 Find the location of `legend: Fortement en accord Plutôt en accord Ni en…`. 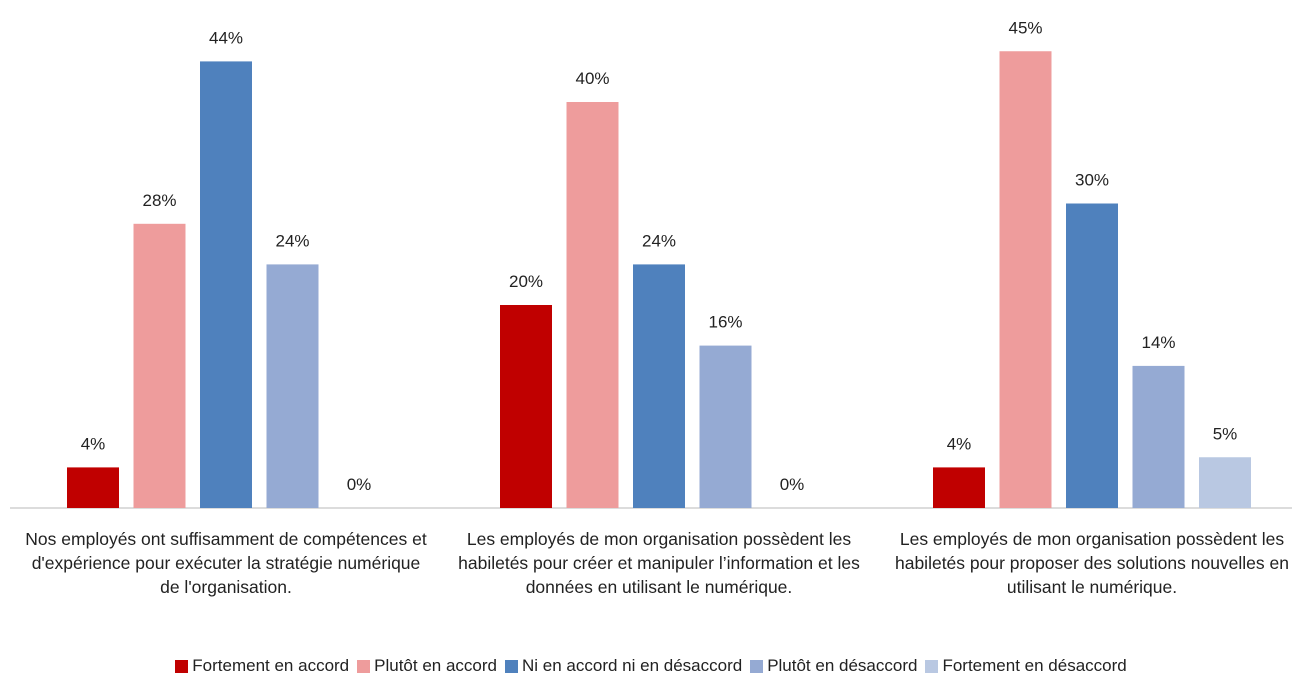

legend: Fortement en accord Plutôt en accord Ni en… is located at coordinates (651, 666).